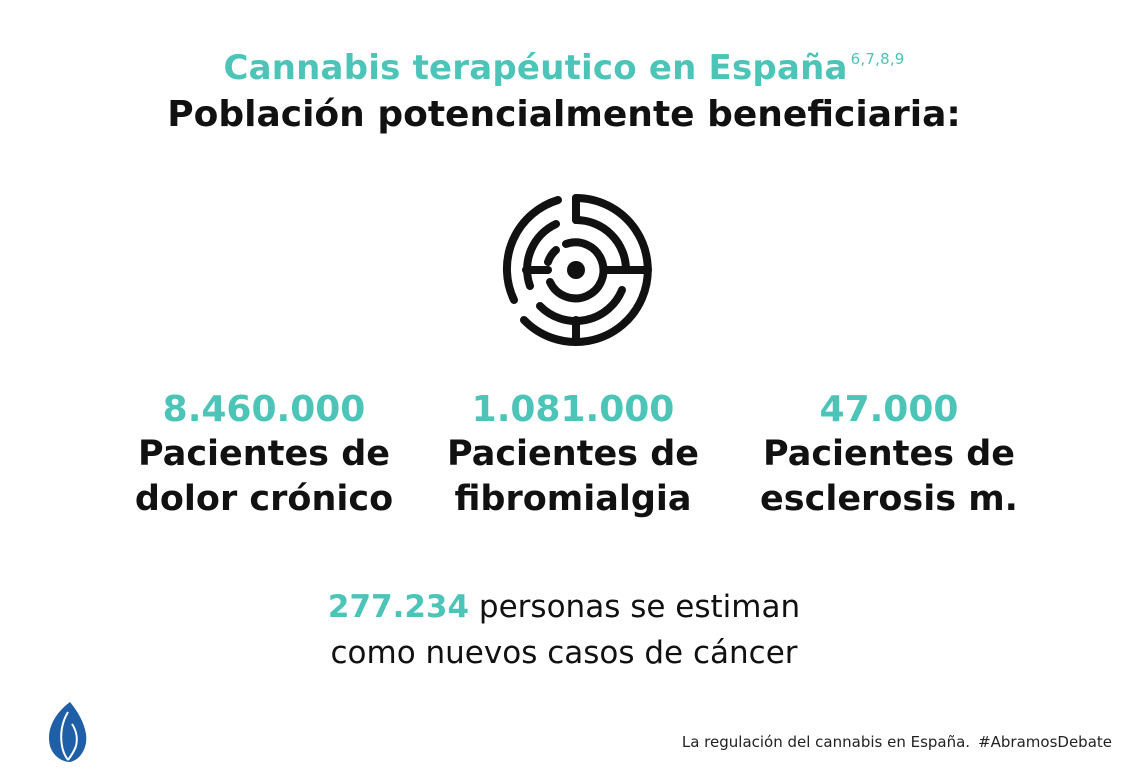 The width and height of the screenshot is (1128, 771). I want to click on stat-label-line2: fibromialgia, so click(573, 499).